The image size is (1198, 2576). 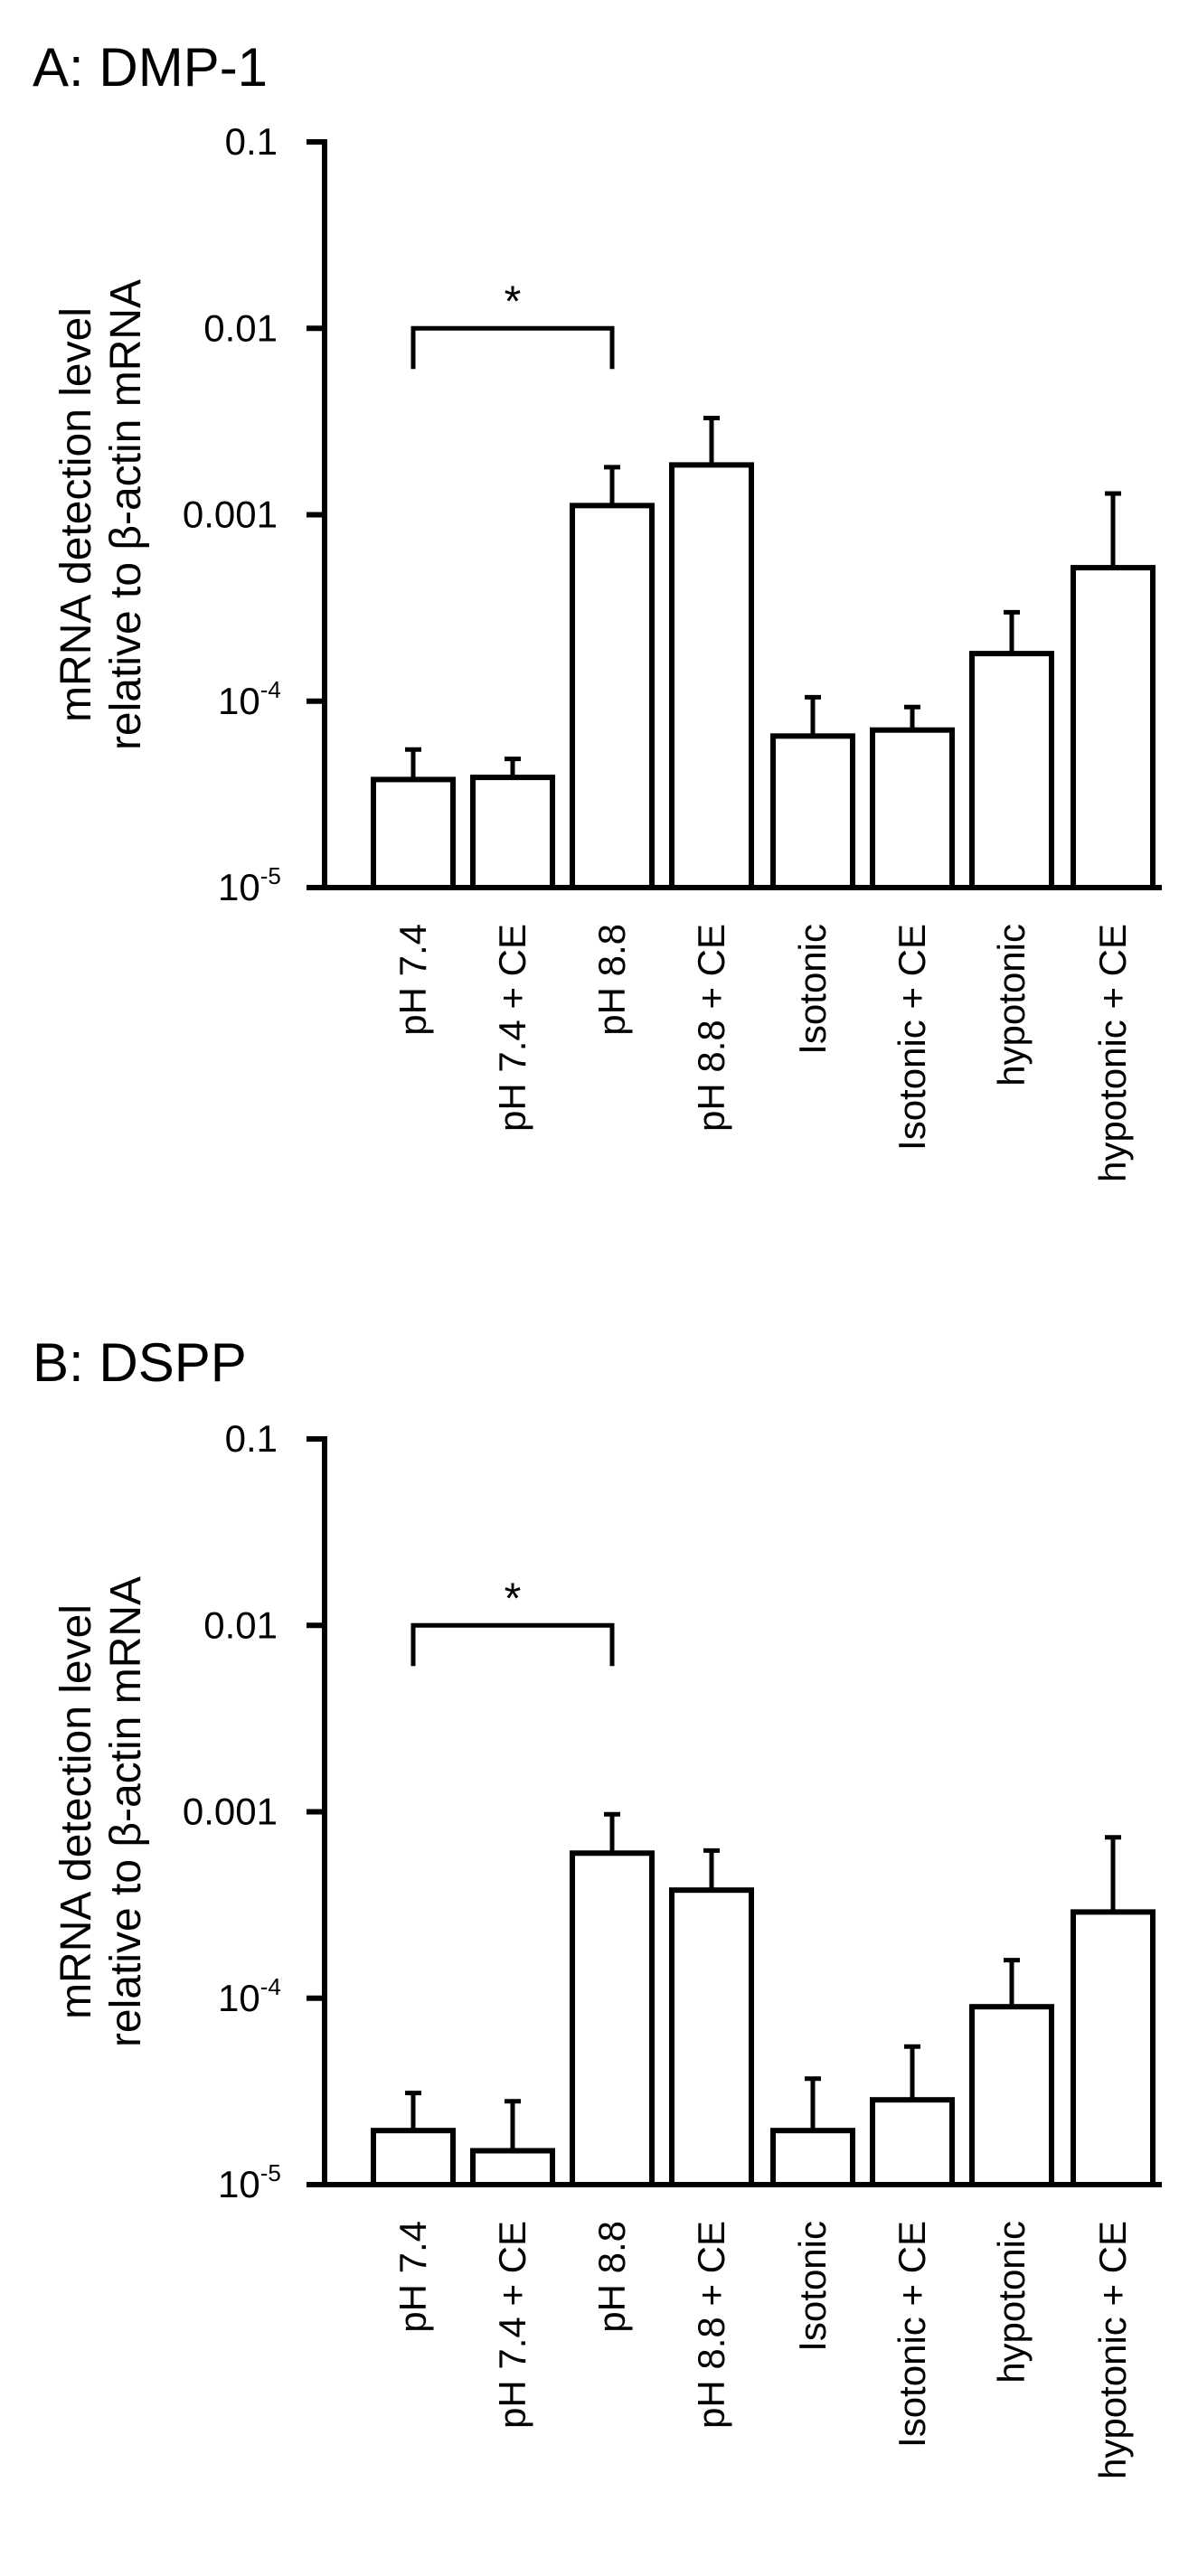 What do you see at coordinates (140, 1363) in the screenshot?
I see `panel-title: B: DSPP` at bounding box center [140, 1363].